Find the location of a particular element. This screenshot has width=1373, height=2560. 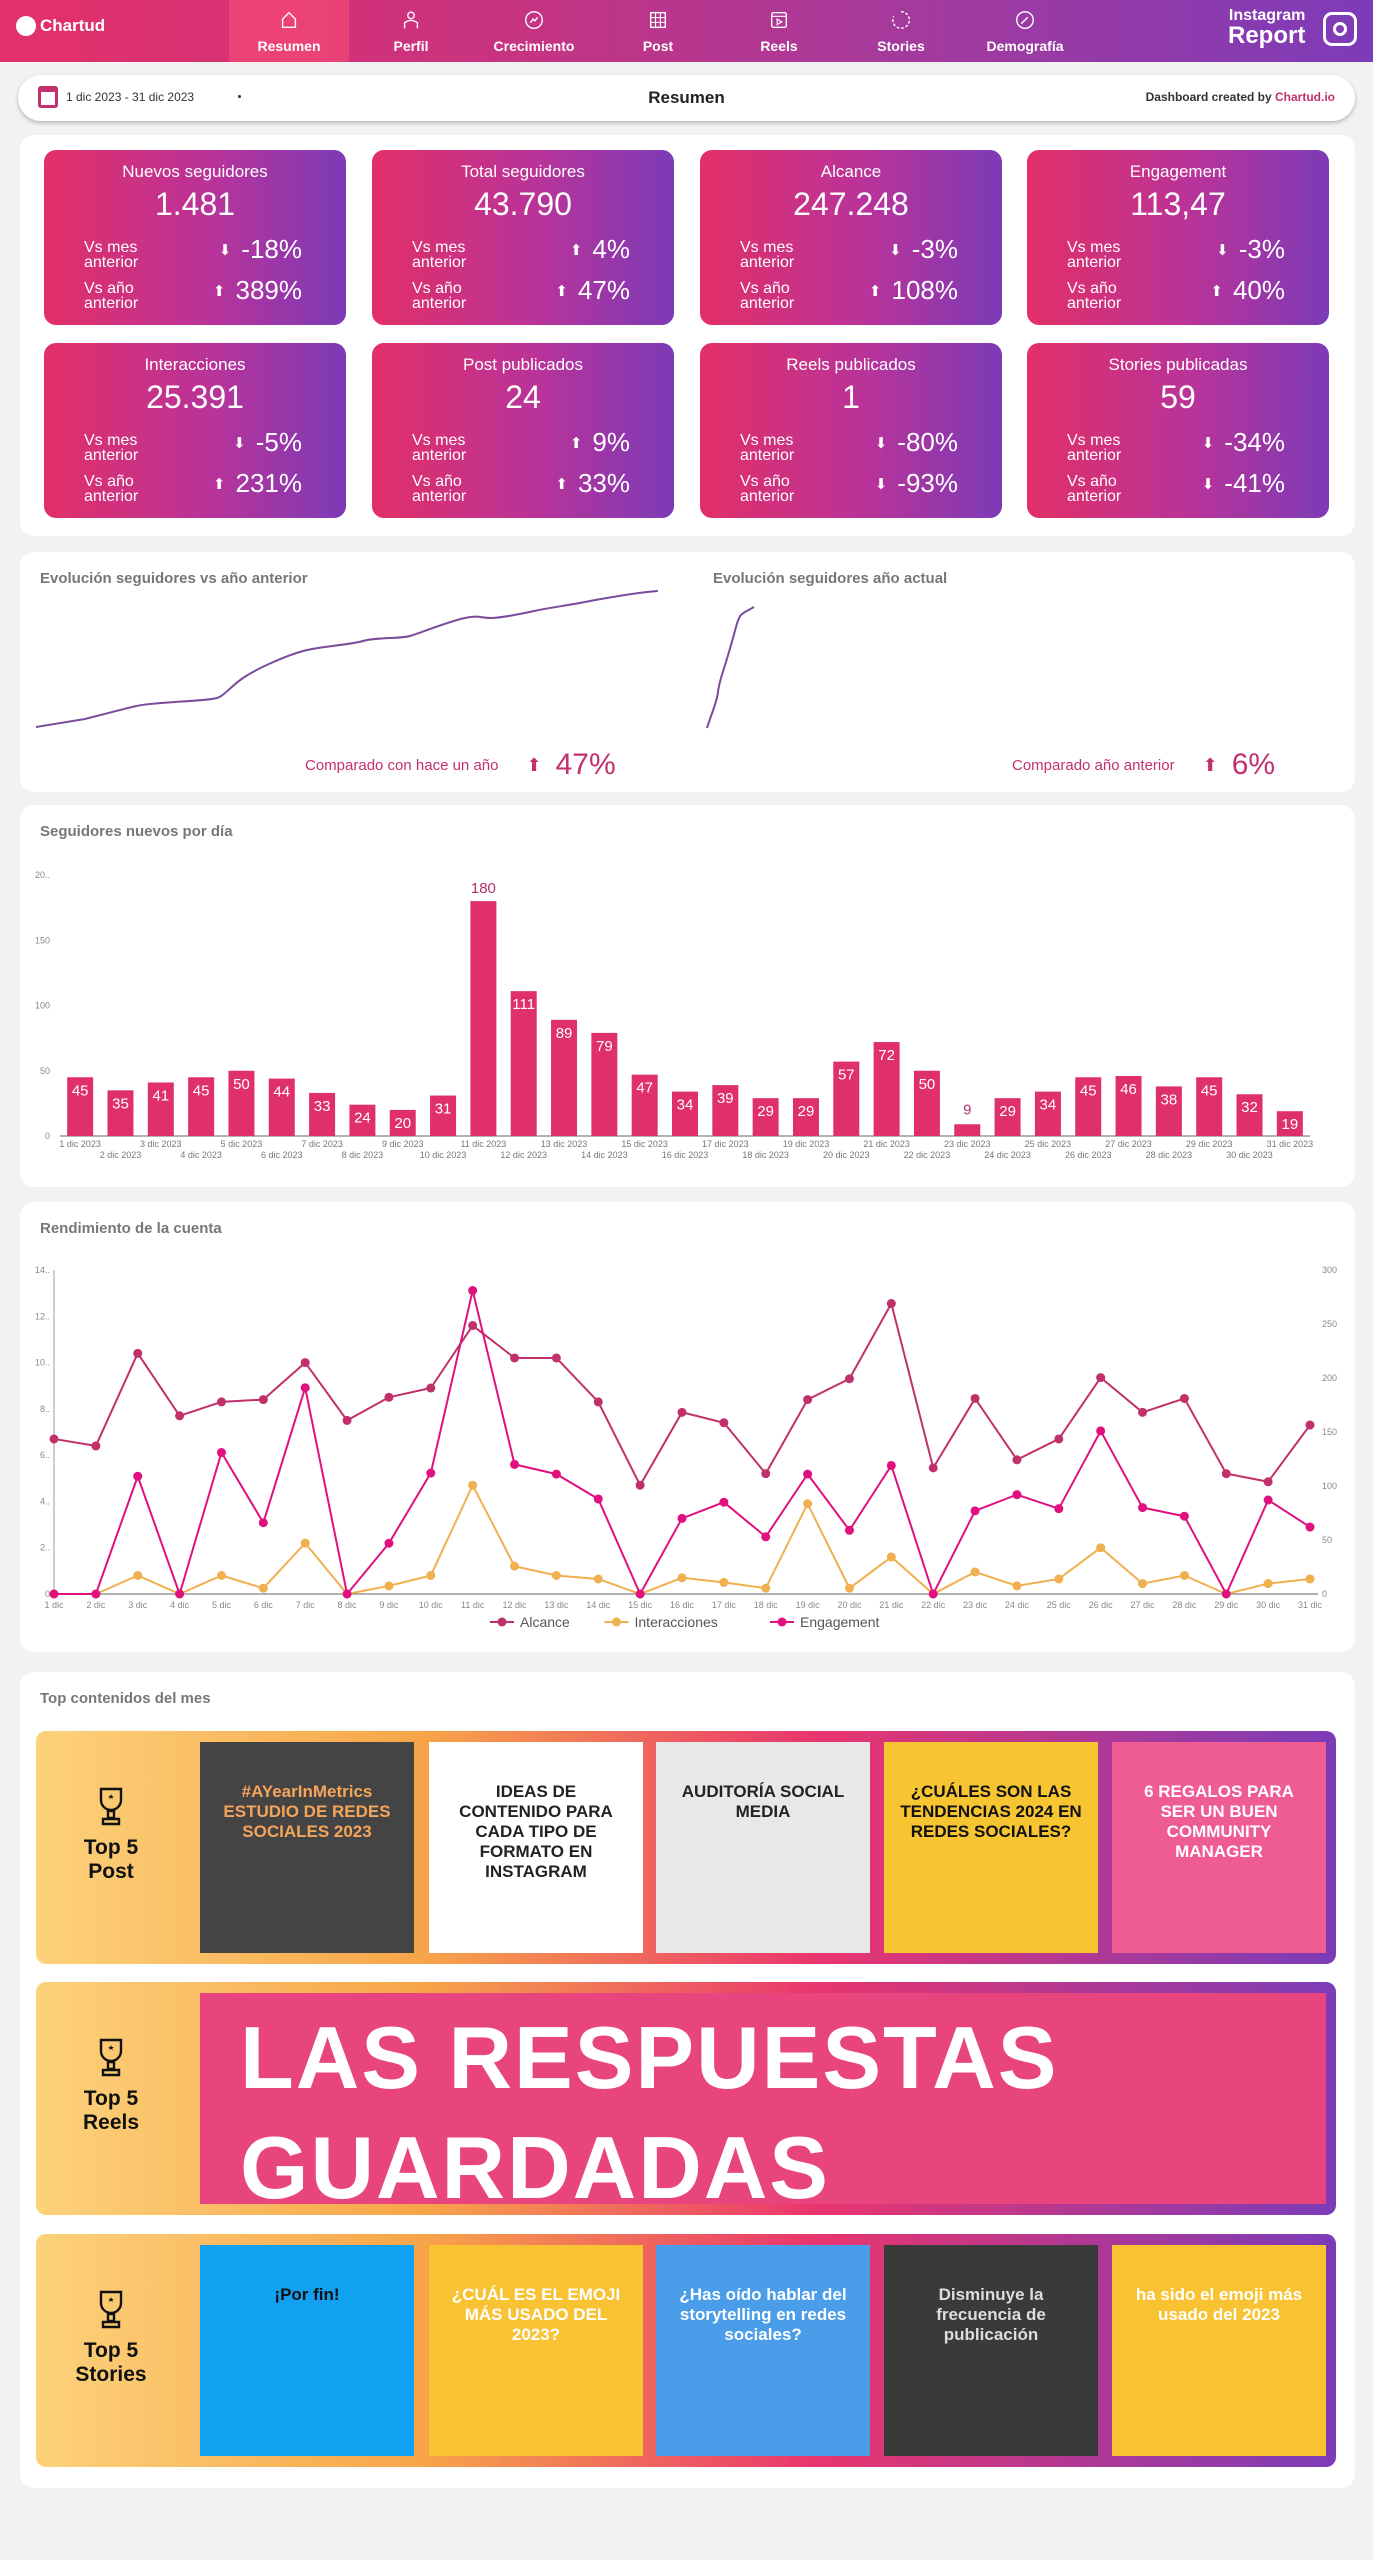

nav-tab-reels: Reels is located at coordinates (779, 31).